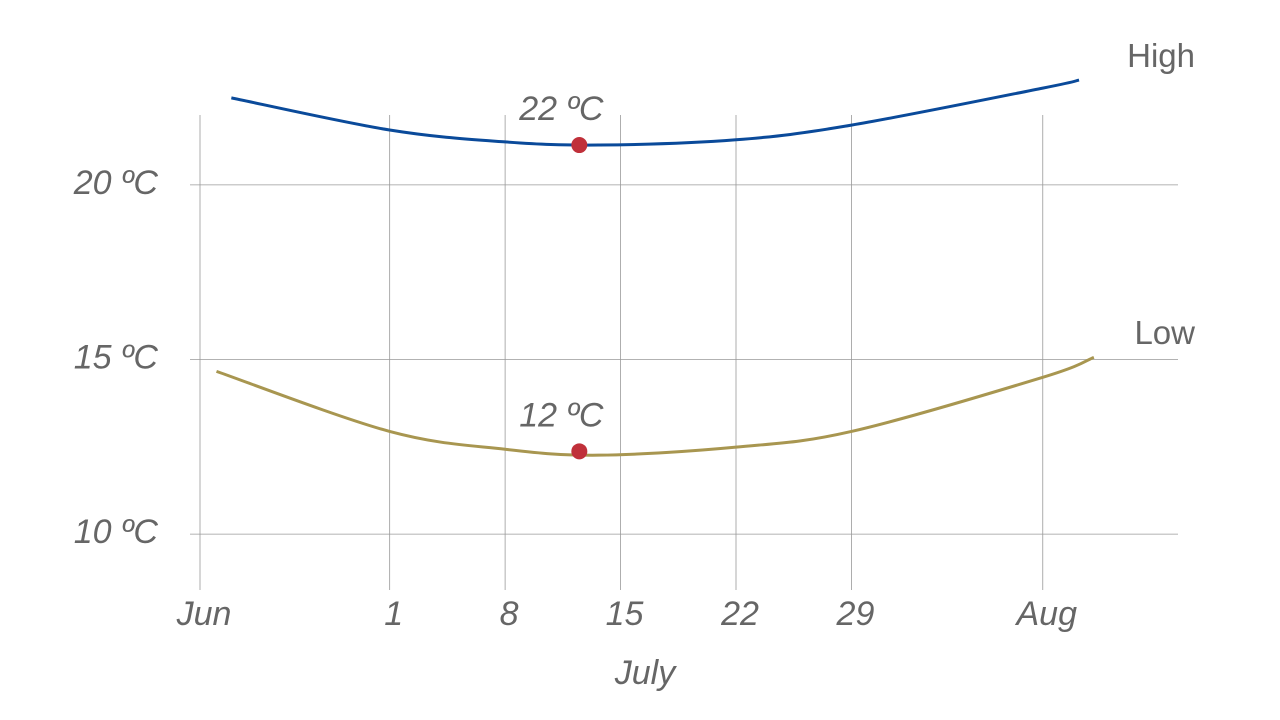  What do you see at coordinates (625, 614) in the screenshot?
I see `x-tick-label: 15` at bounding box center [625, 614].